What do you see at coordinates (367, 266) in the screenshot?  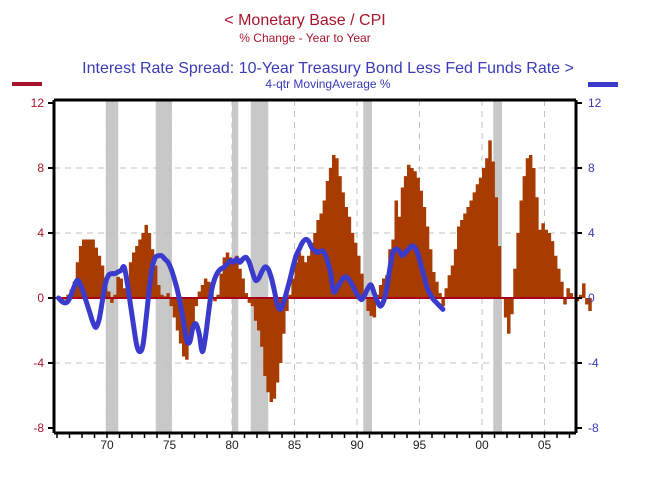 I see `recession-band` at bounding box center [367, 266].